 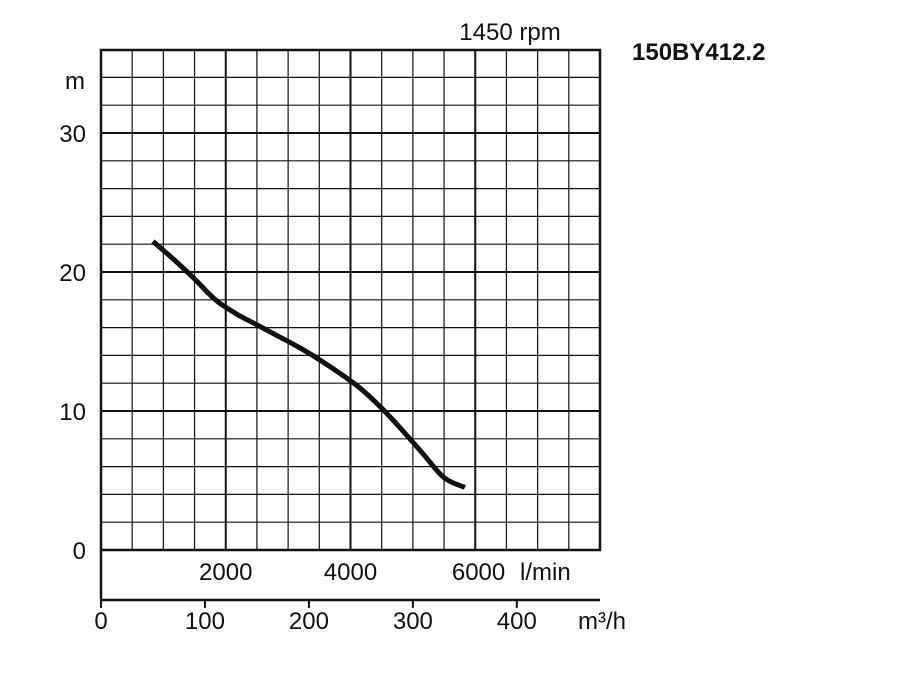 What do you see at coordinates (309, 621) in the screenshot?
I see `x-tick-label: 200` at bounding box center [309, 621].